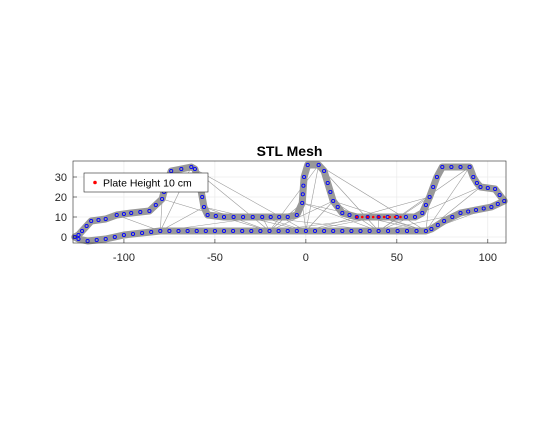 This screenshot has height=425, width=560. Describe the element at coordinates (95, 182) in the screenshot. I see `legend-marker` at that location.